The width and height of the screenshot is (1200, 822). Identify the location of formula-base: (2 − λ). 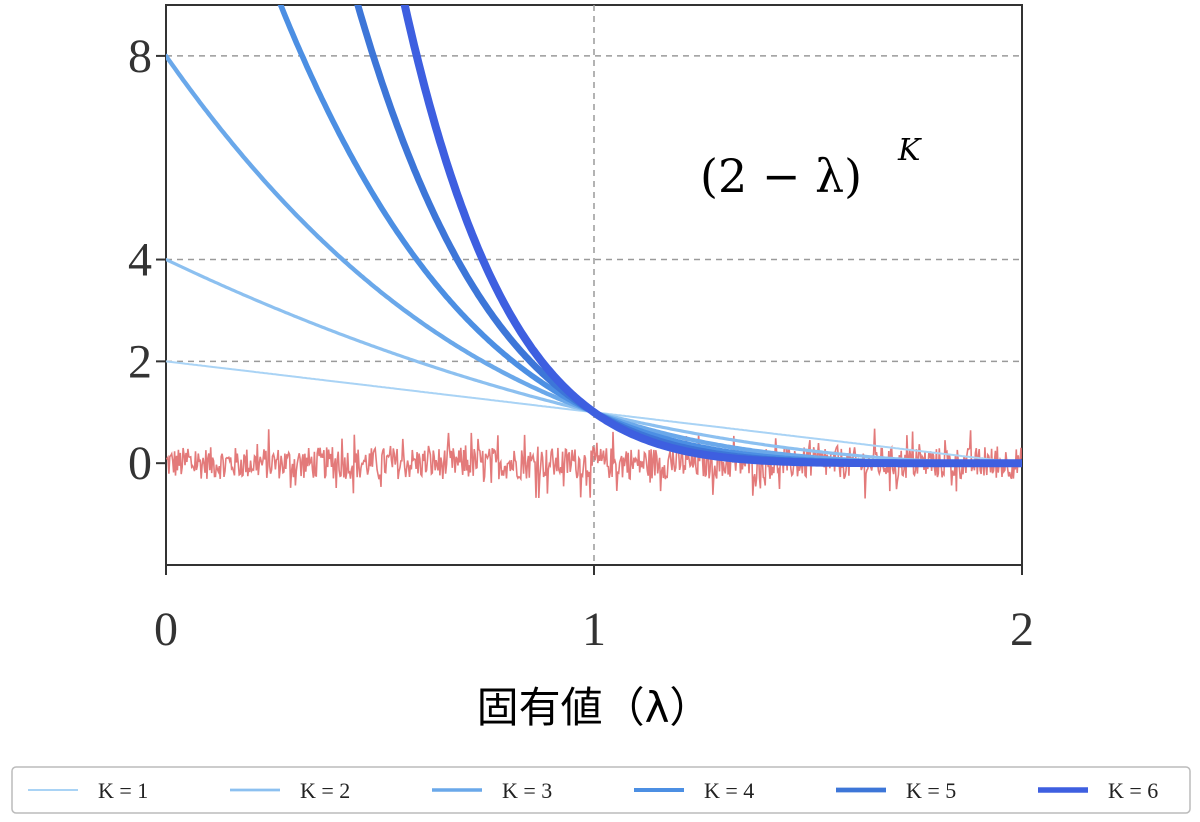
(781, 176).